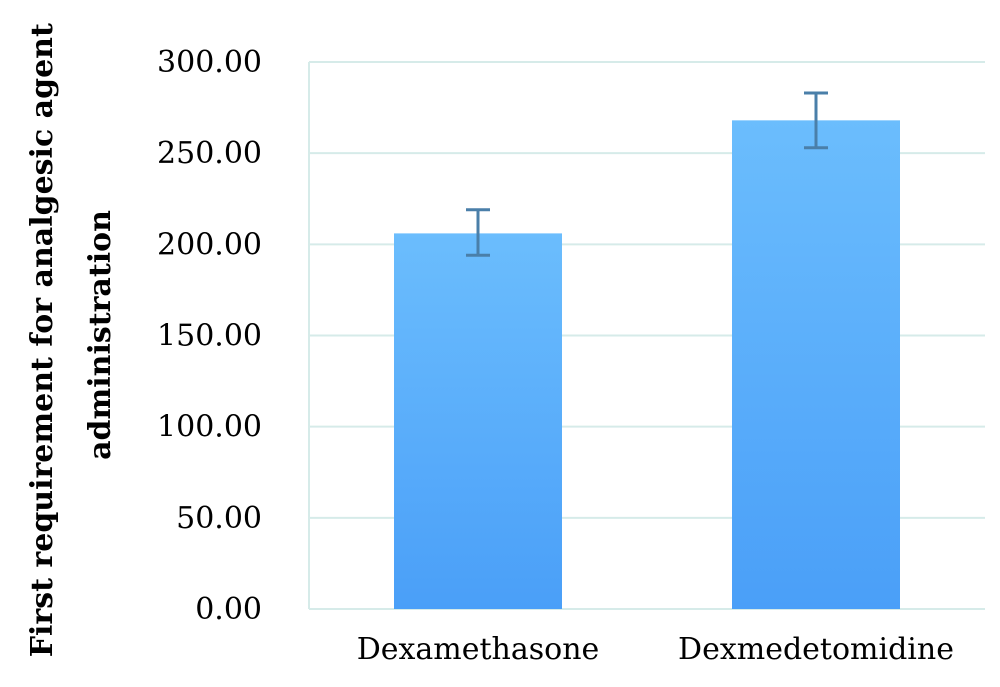 The image size is (1000, 687). I want to click on y-axis-title-line-2: administration, so click(100, 335).